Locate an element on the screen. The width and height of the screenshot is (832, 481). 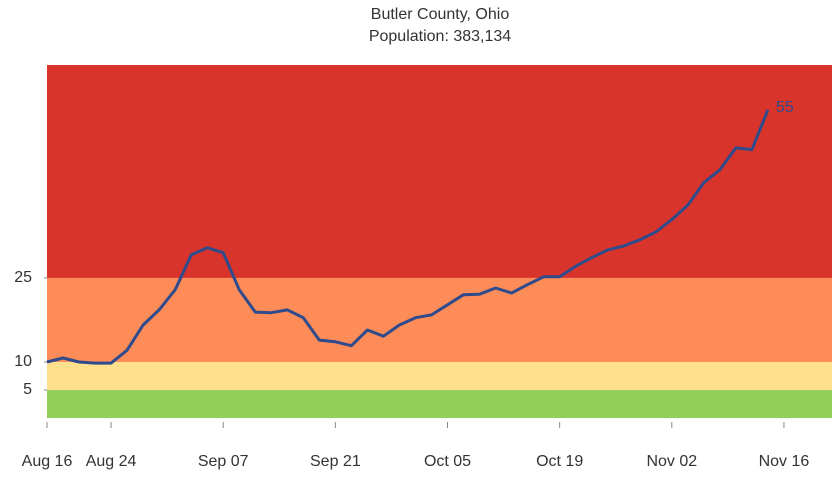
chart-title: Butler County, Ohio is located at coordinates (440, 14).